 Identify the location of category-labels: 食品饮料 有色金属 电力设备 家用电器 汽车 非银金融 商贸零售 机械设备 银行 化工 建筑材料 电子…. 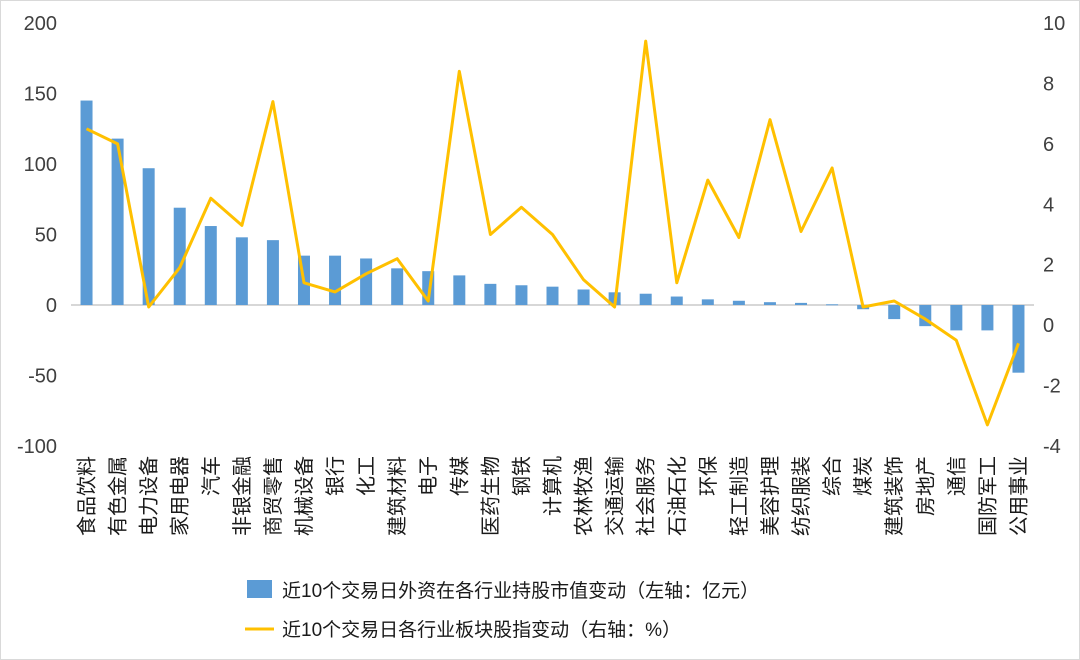
(553, 496).